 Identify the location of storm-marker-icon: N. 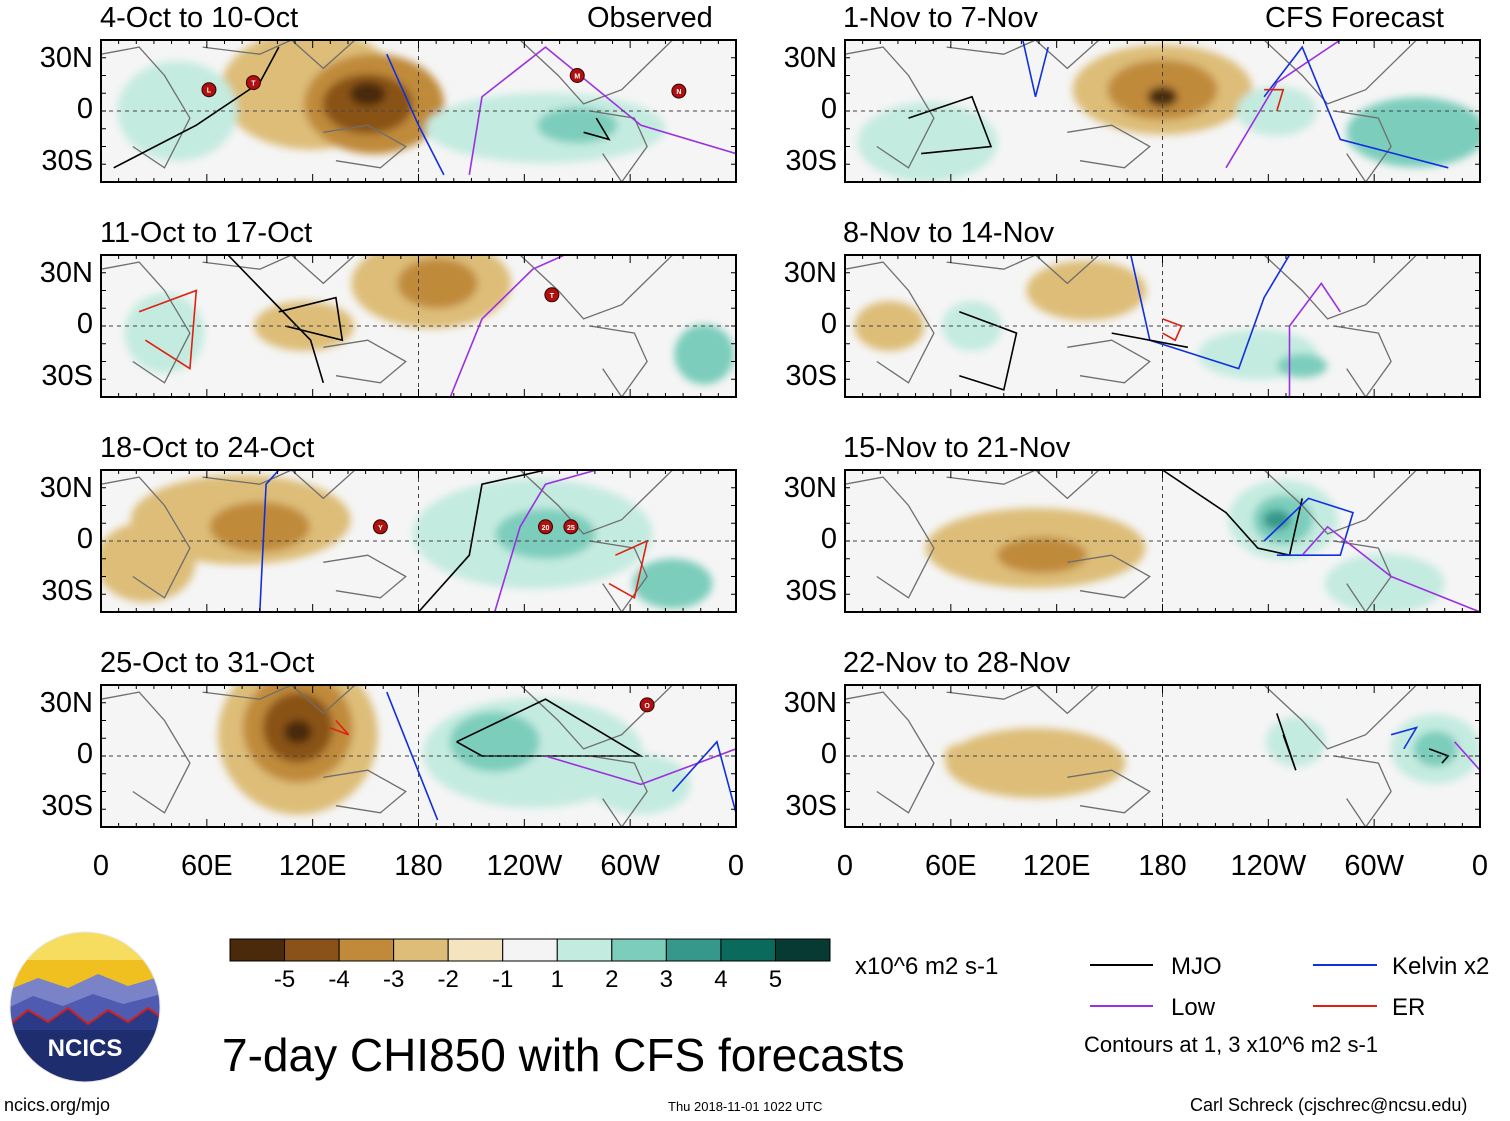
(679, 91).